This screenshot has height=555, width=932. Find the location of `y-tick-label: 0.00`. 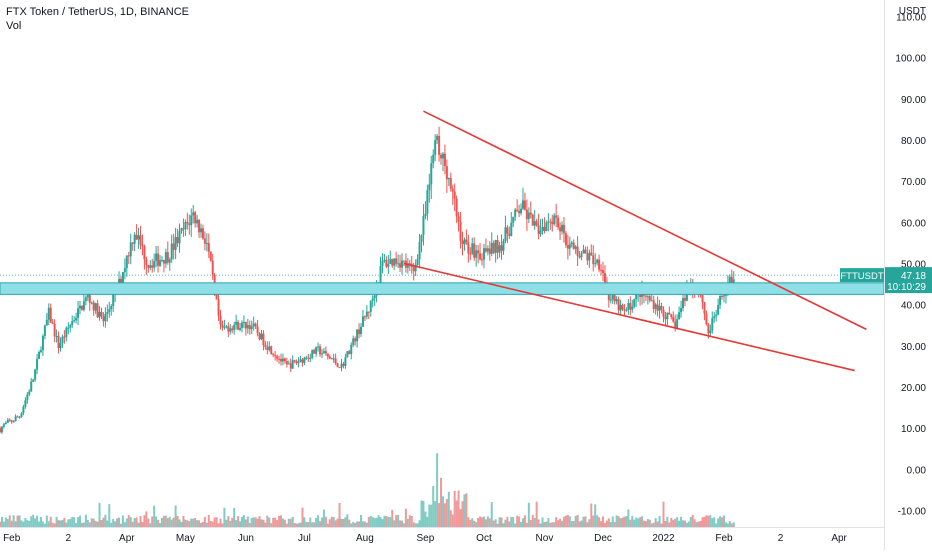

y-tick-label: 0.00 is located at coordinates (917, 470).